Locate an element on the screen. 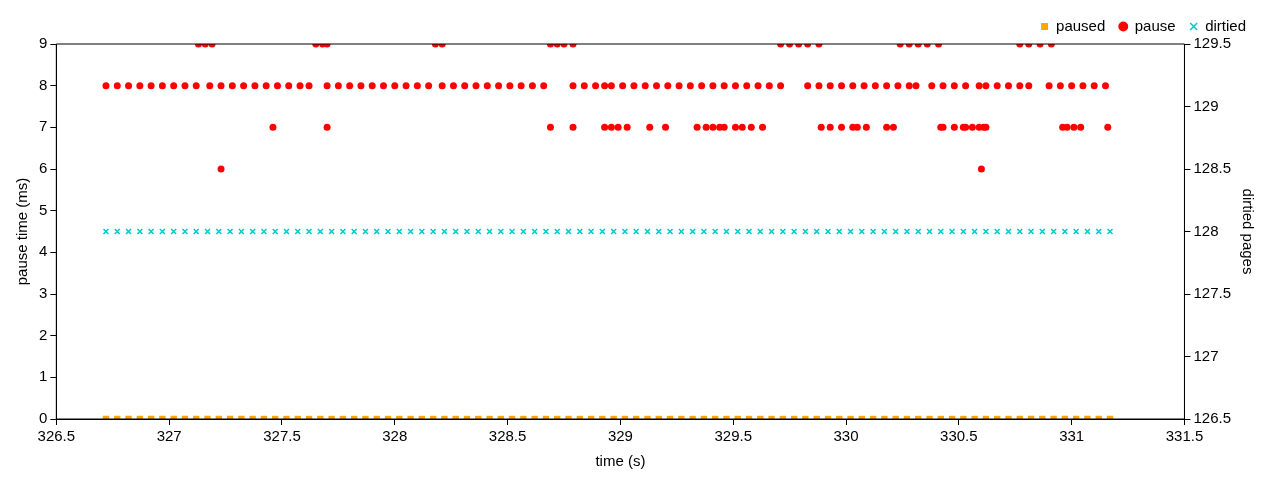 The height and width of the screenshot is (480, 1280). y-tick-label: 6 is located at coordinates (43, 168).